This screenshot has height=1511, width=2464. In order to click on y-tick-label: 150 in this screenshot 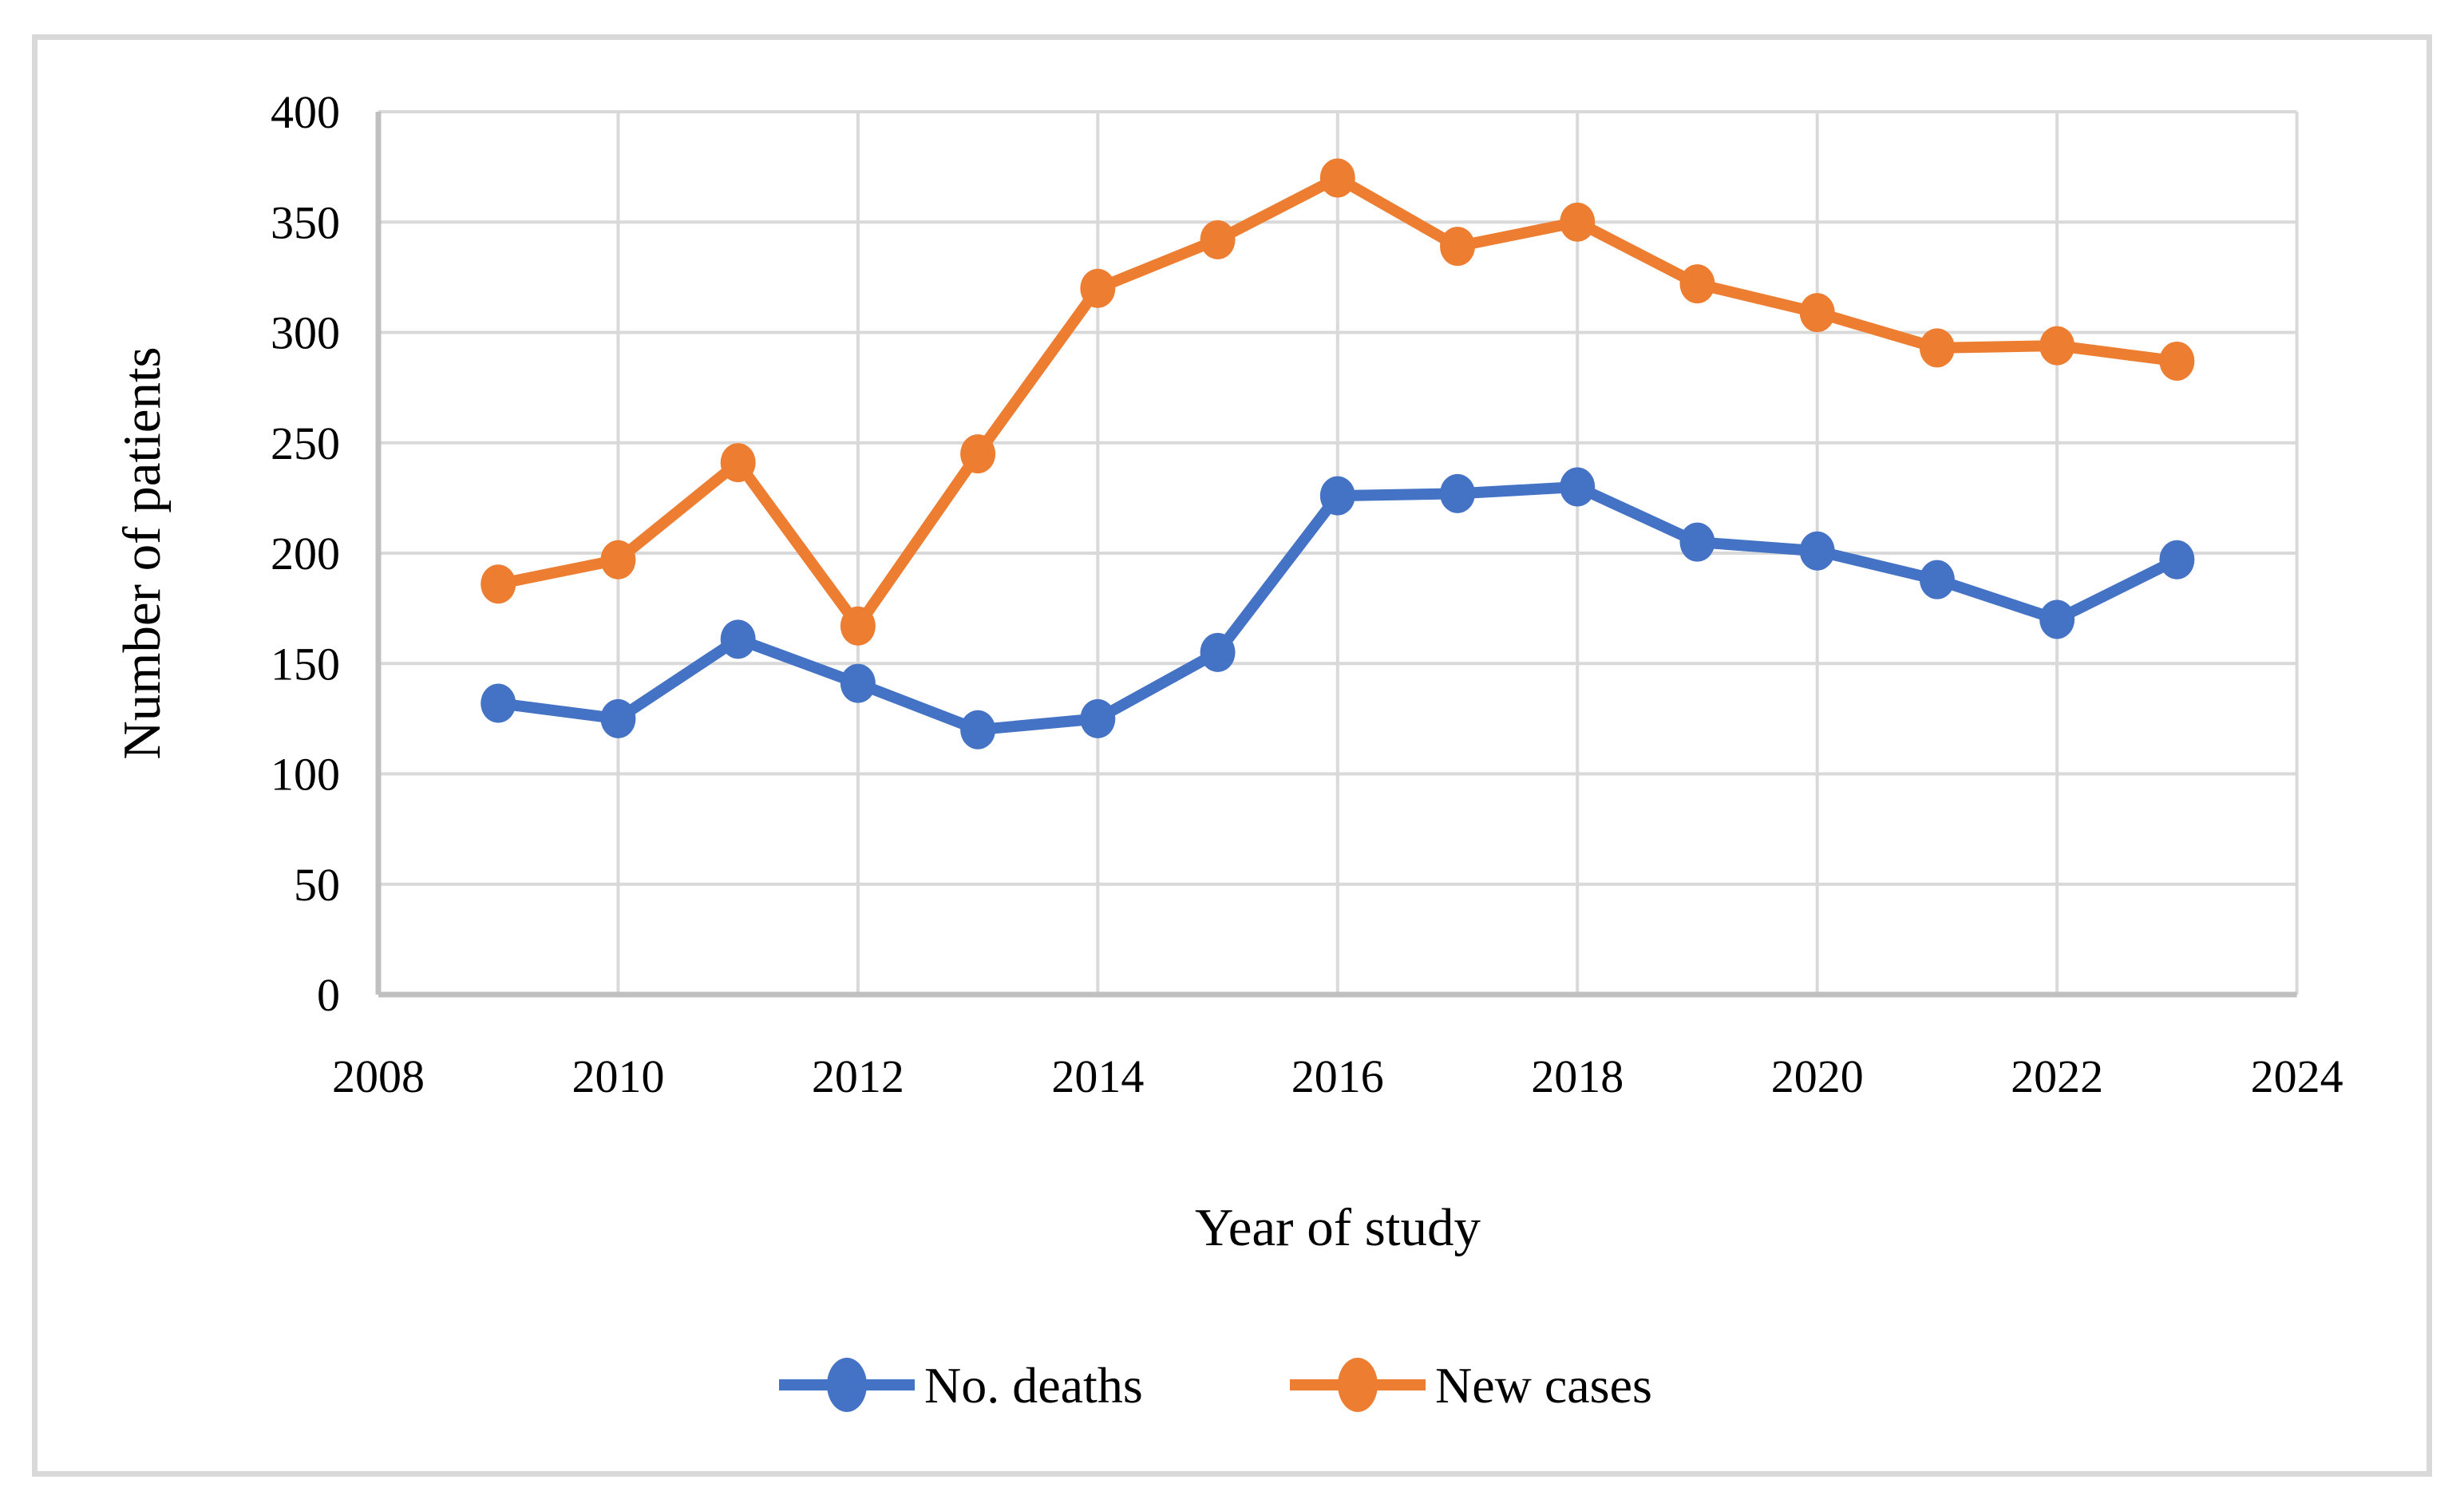, I will do `click(306, 664)`.